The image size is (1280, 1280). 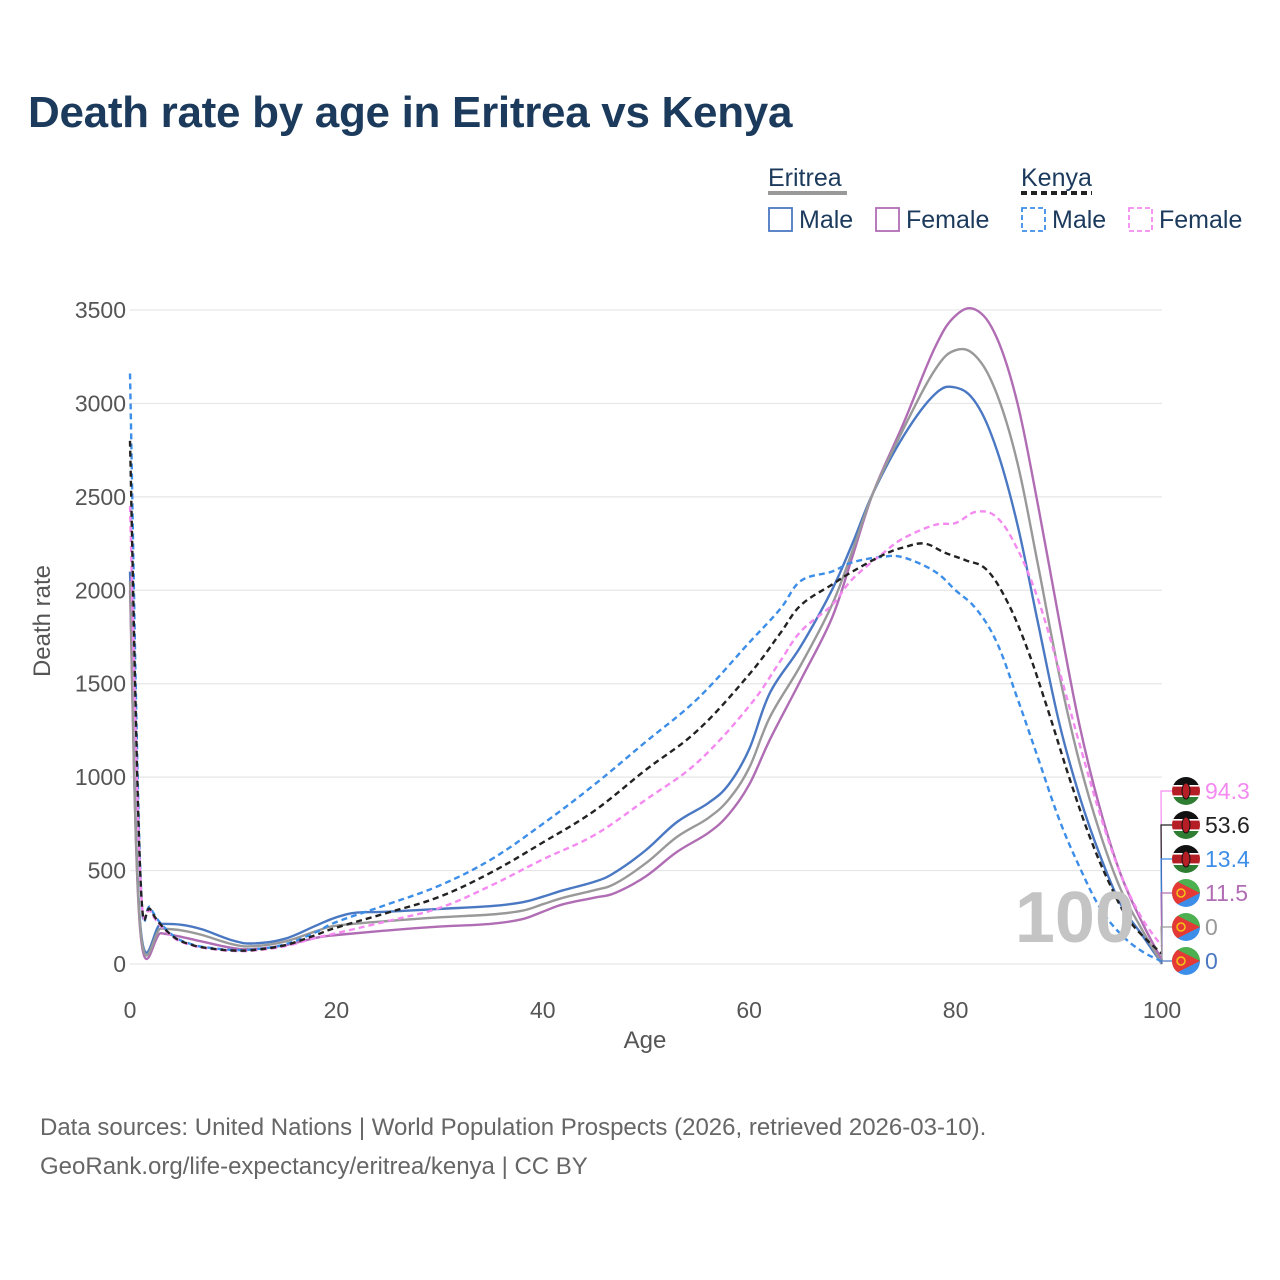 I want to click on x-tick-label: 60, so click(x=749, y=1010).